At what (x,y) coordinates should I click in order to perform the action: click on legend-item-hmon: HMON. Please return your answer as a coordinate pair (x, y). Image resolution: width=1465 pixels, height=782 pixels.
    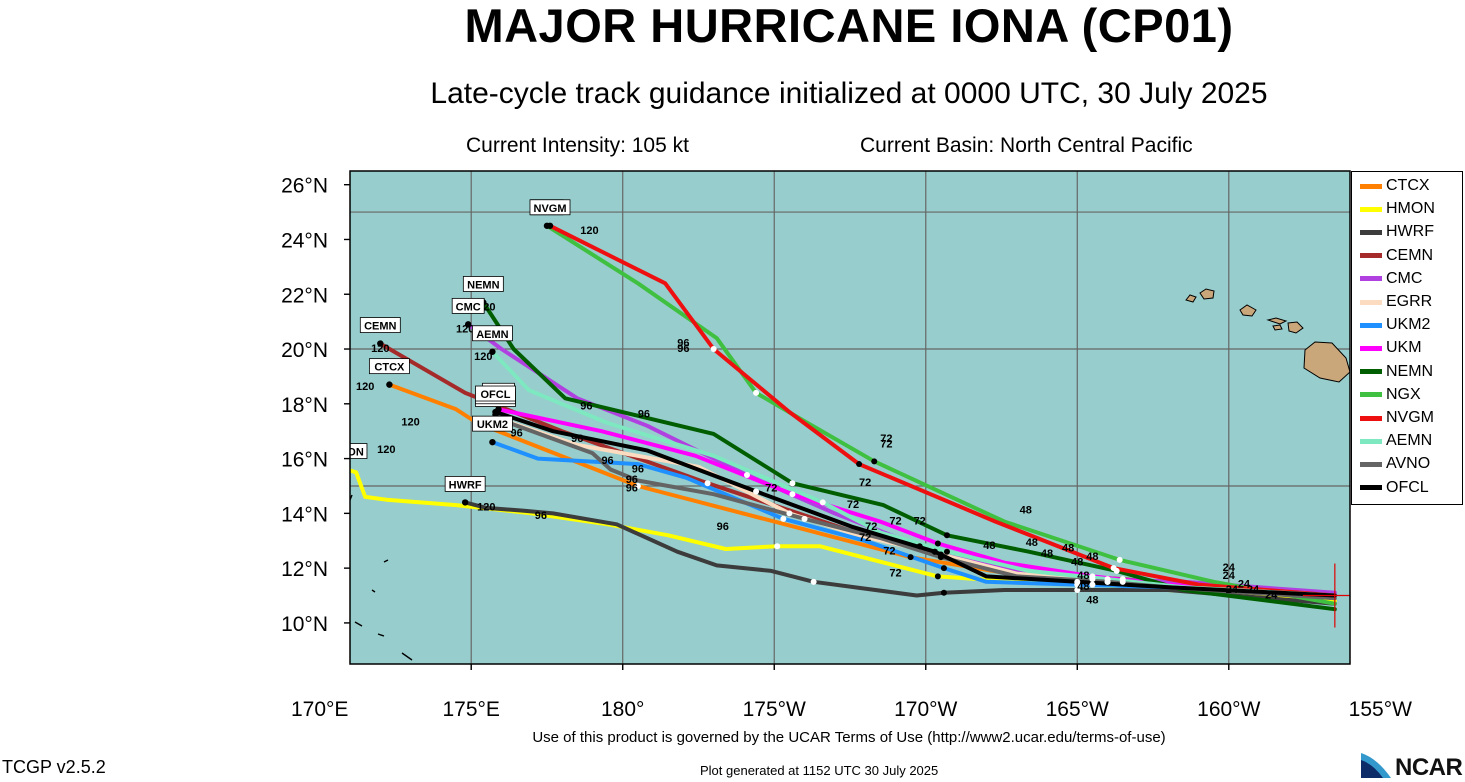
    Looking at the image, I should click on (1397, 209).